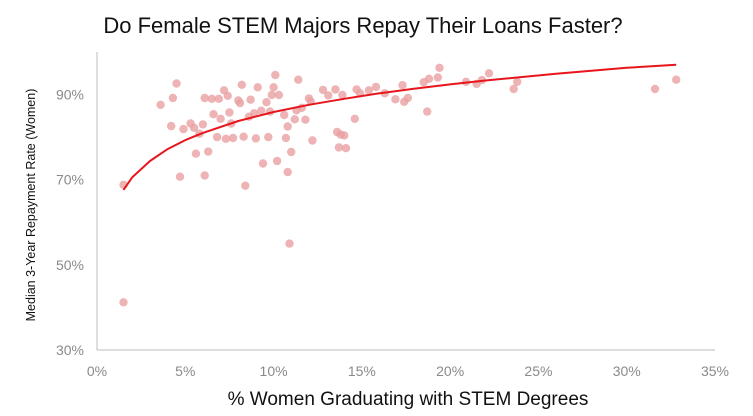 This screenshot has height=416, width=753. What do you see at coordinates (70, 222) in the screenshot?
I see `y-axis-ticks: 30% 50% 70% 90%` at bounding box center [70, 222].